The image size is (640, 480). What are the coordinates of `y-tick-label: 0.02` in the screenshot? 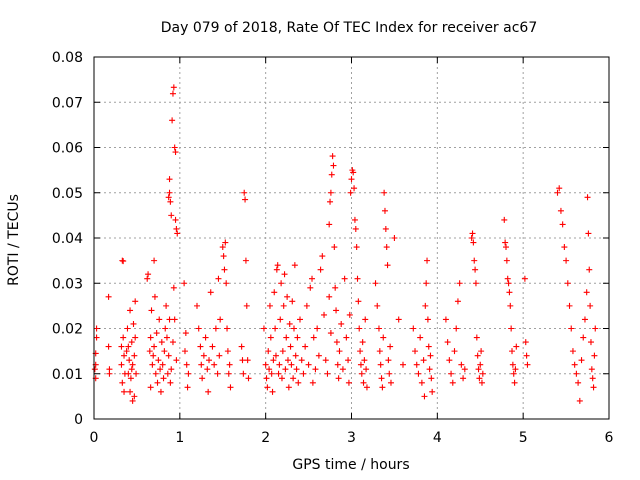 It's located at (67, 330).